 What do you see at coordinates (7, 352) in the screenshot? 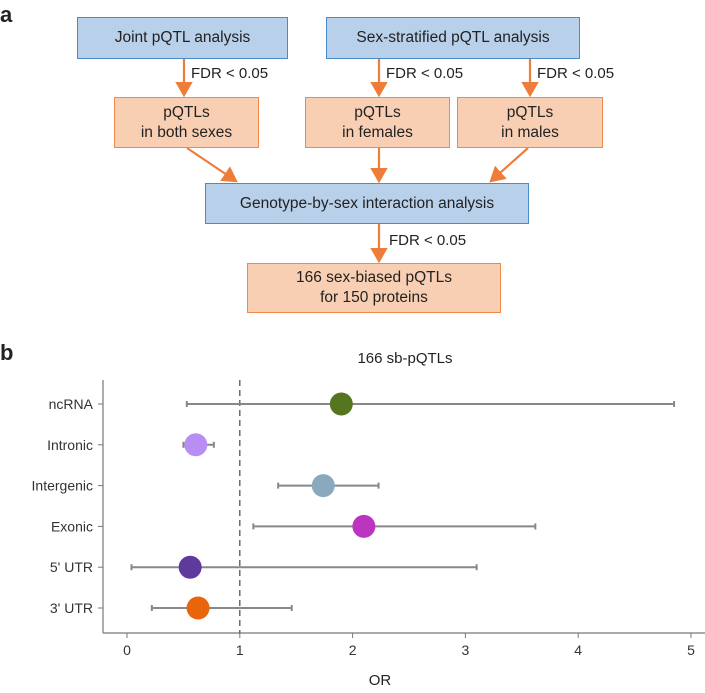
I see `panel-b-label: b` at bounding box center [7, 352].